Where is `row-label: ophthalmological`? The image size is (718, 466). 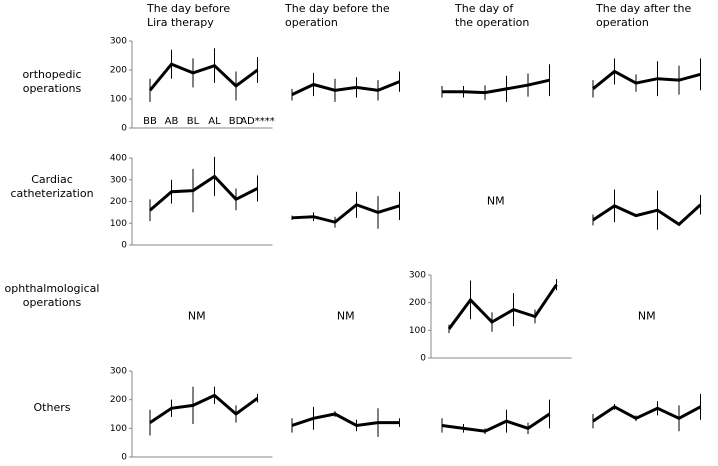 row-label: ophthalmological is located at coordinates (52, 288).